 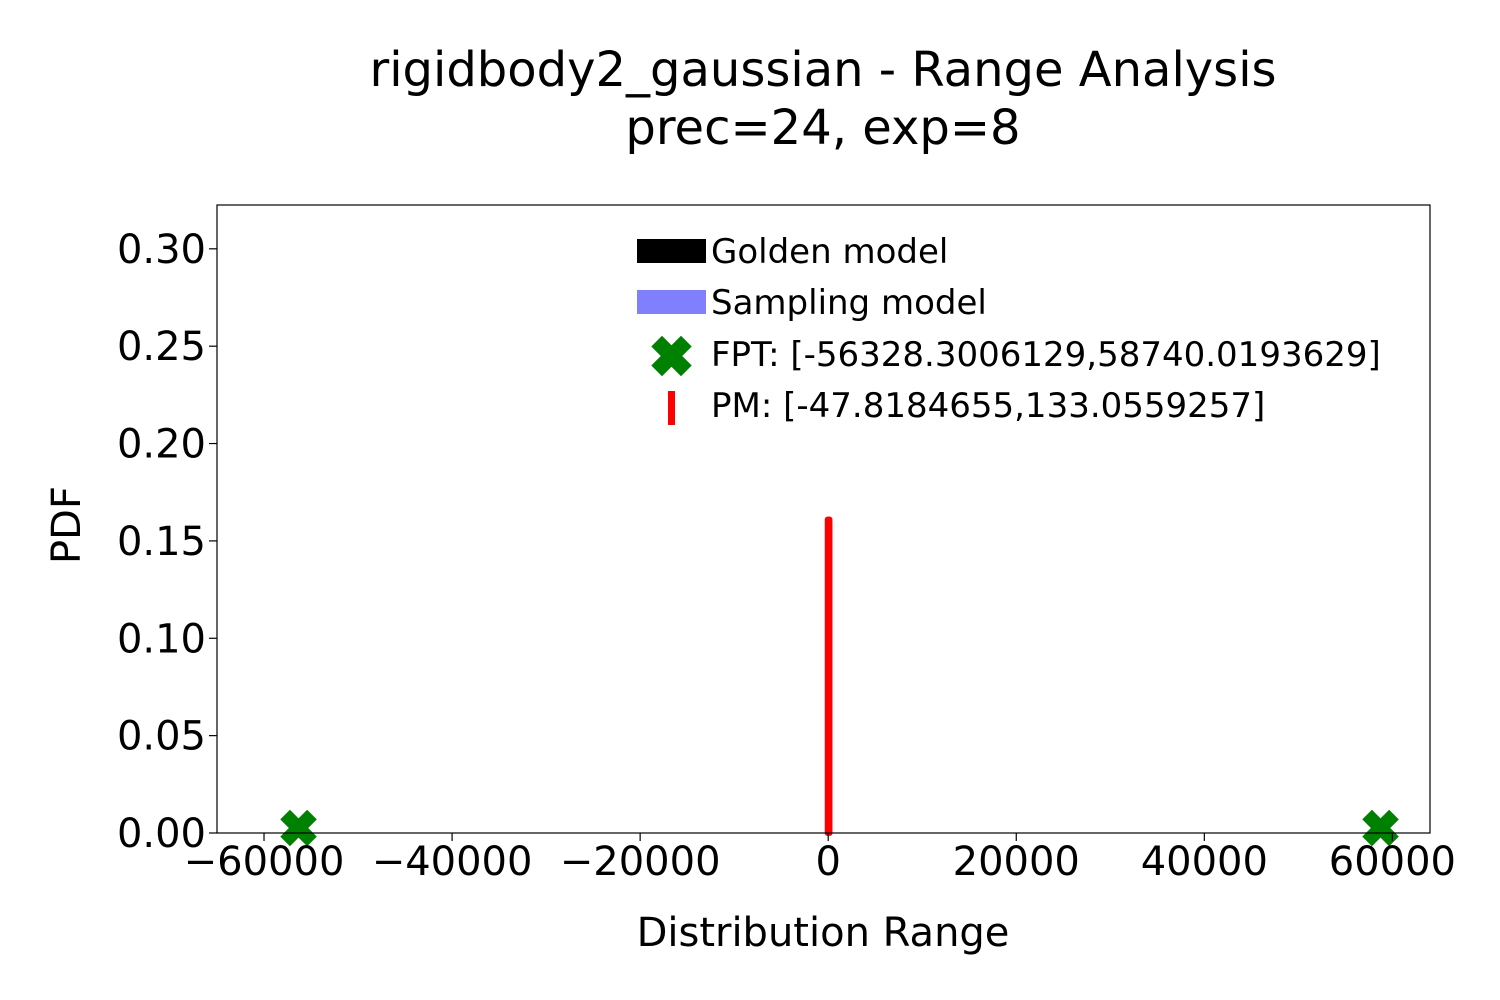 I want to click on x-tick-label: −60000, so click(x=264, y=862).